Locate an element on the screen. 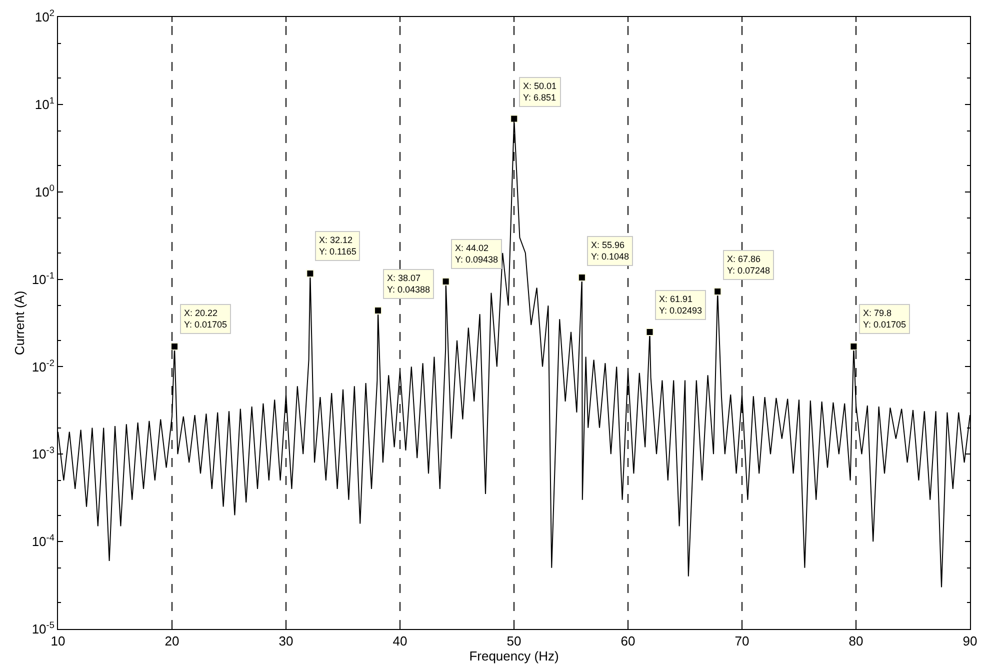 This screenshot has height=668, width=985. y-tick-label: 10$^{2}$ is located at coordinates (44, 16).